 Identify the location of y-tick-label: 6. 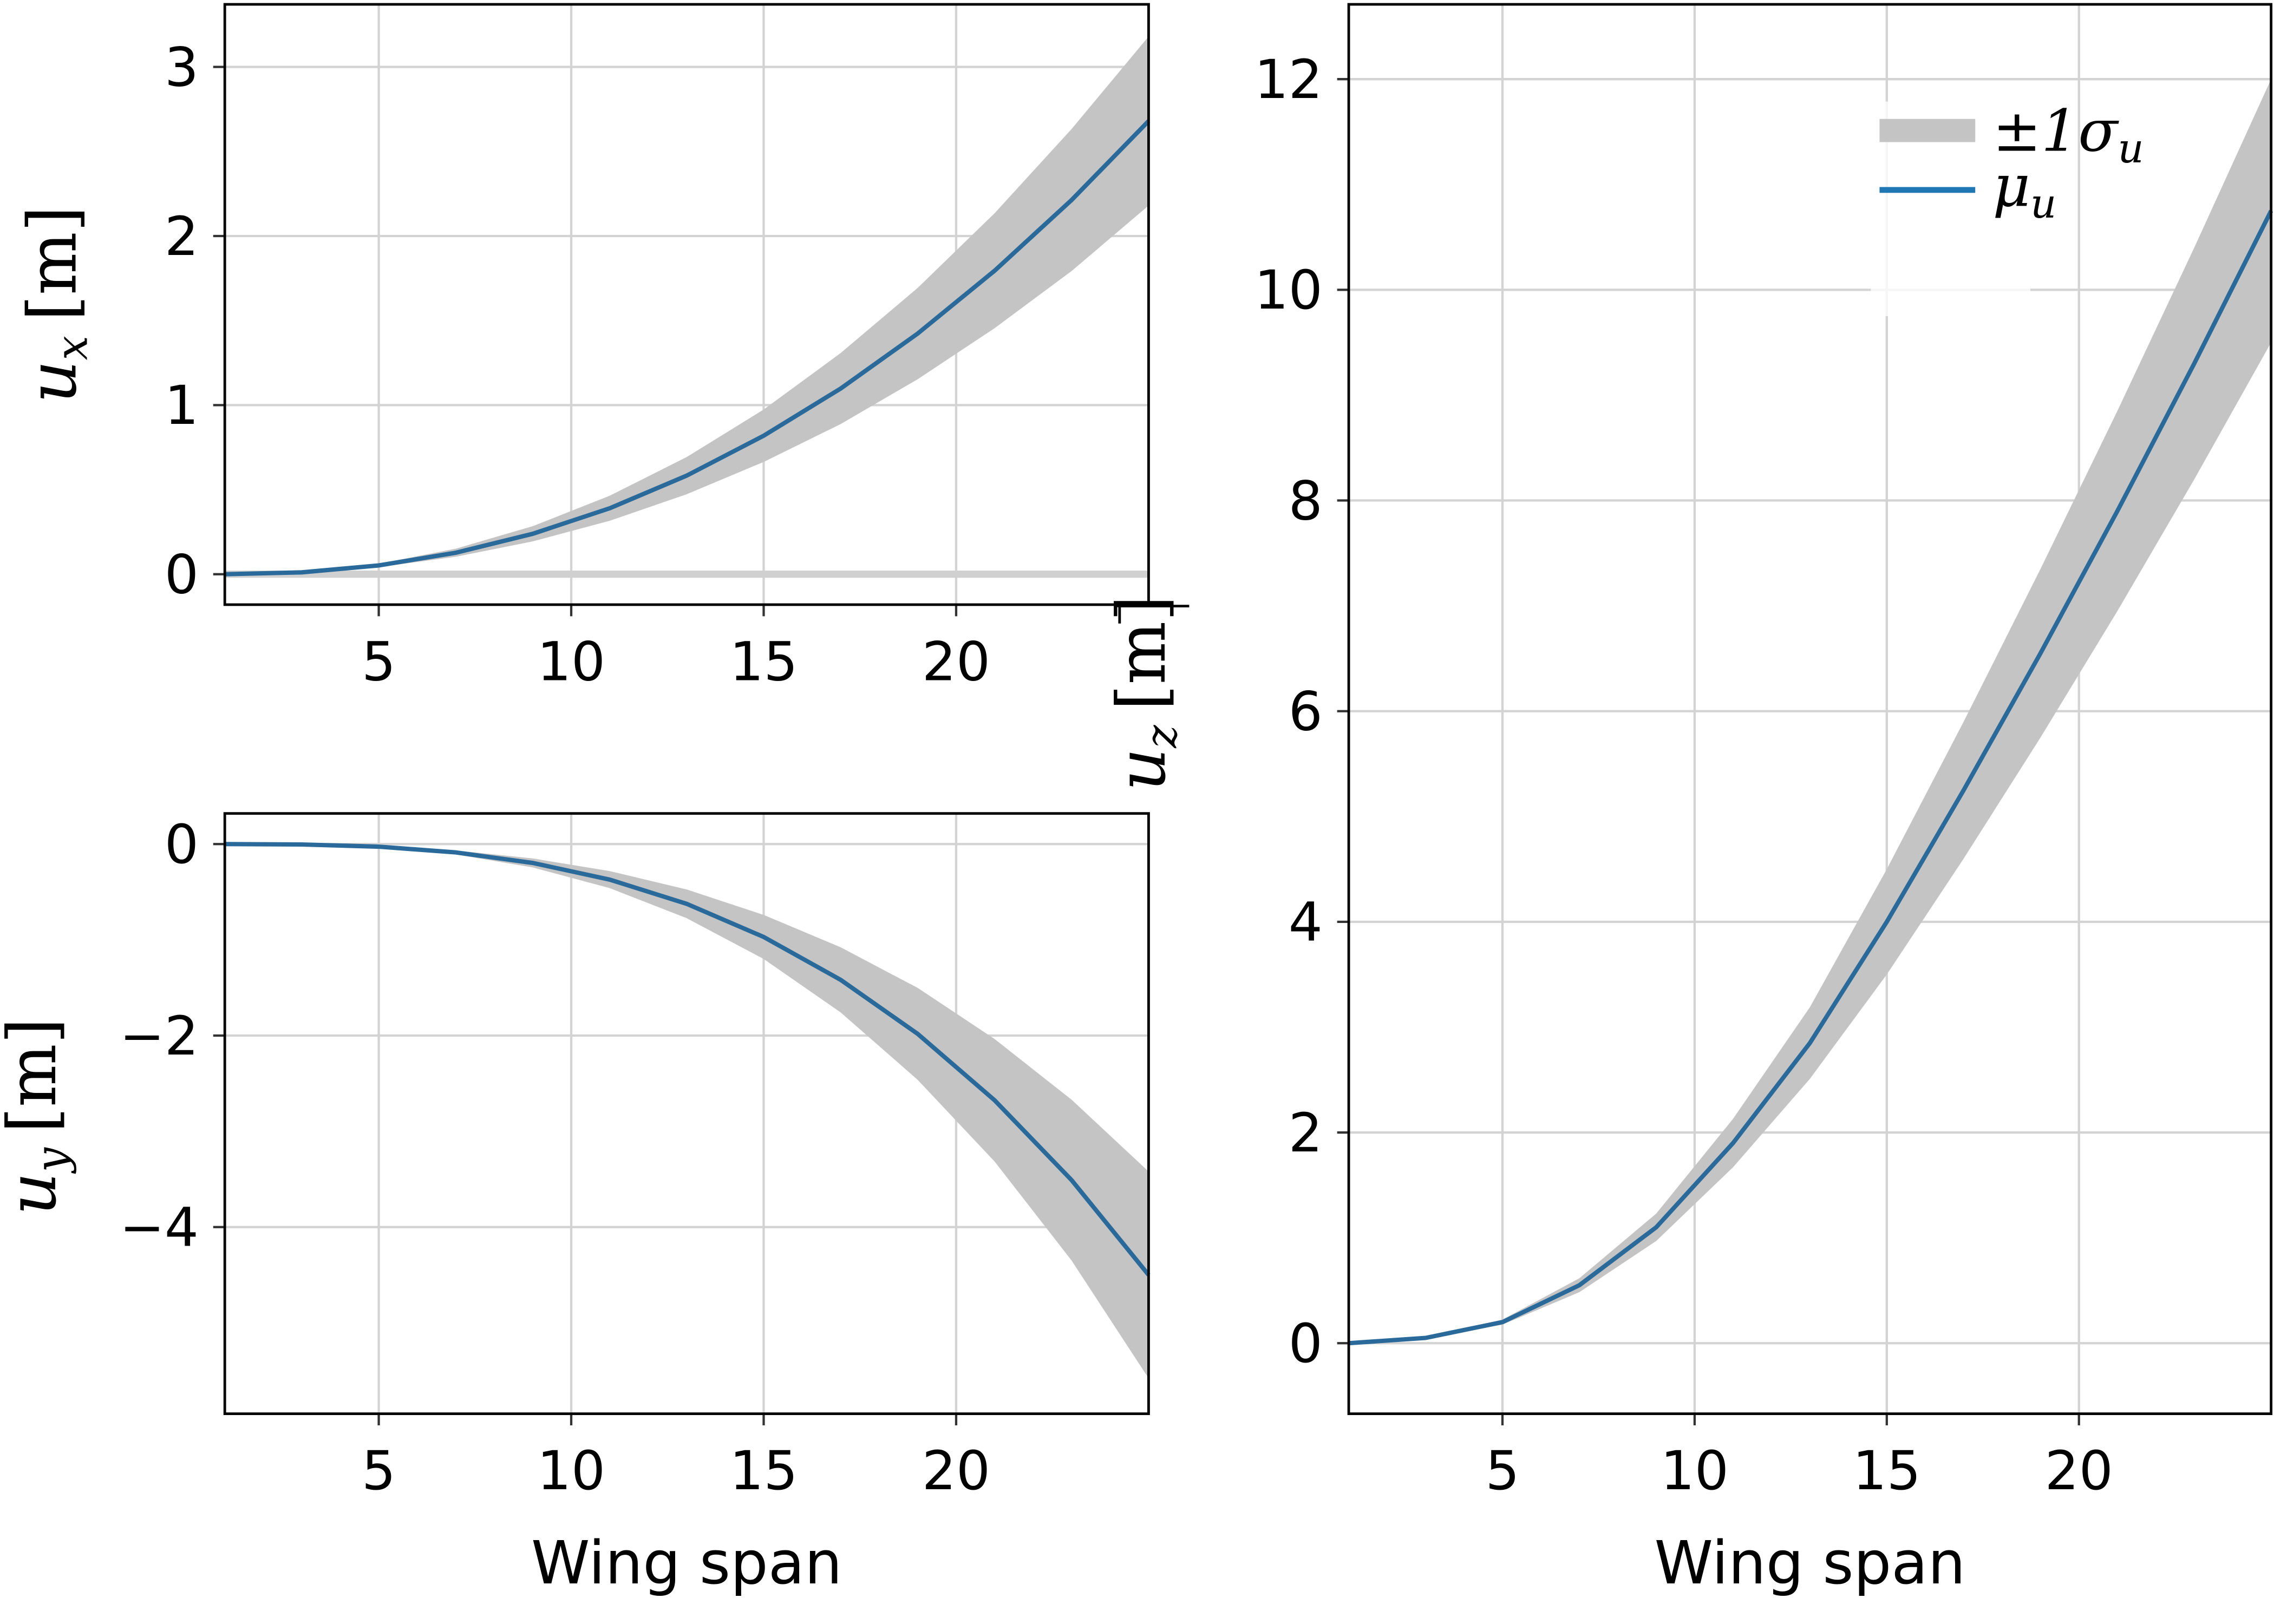
(1306, 712).